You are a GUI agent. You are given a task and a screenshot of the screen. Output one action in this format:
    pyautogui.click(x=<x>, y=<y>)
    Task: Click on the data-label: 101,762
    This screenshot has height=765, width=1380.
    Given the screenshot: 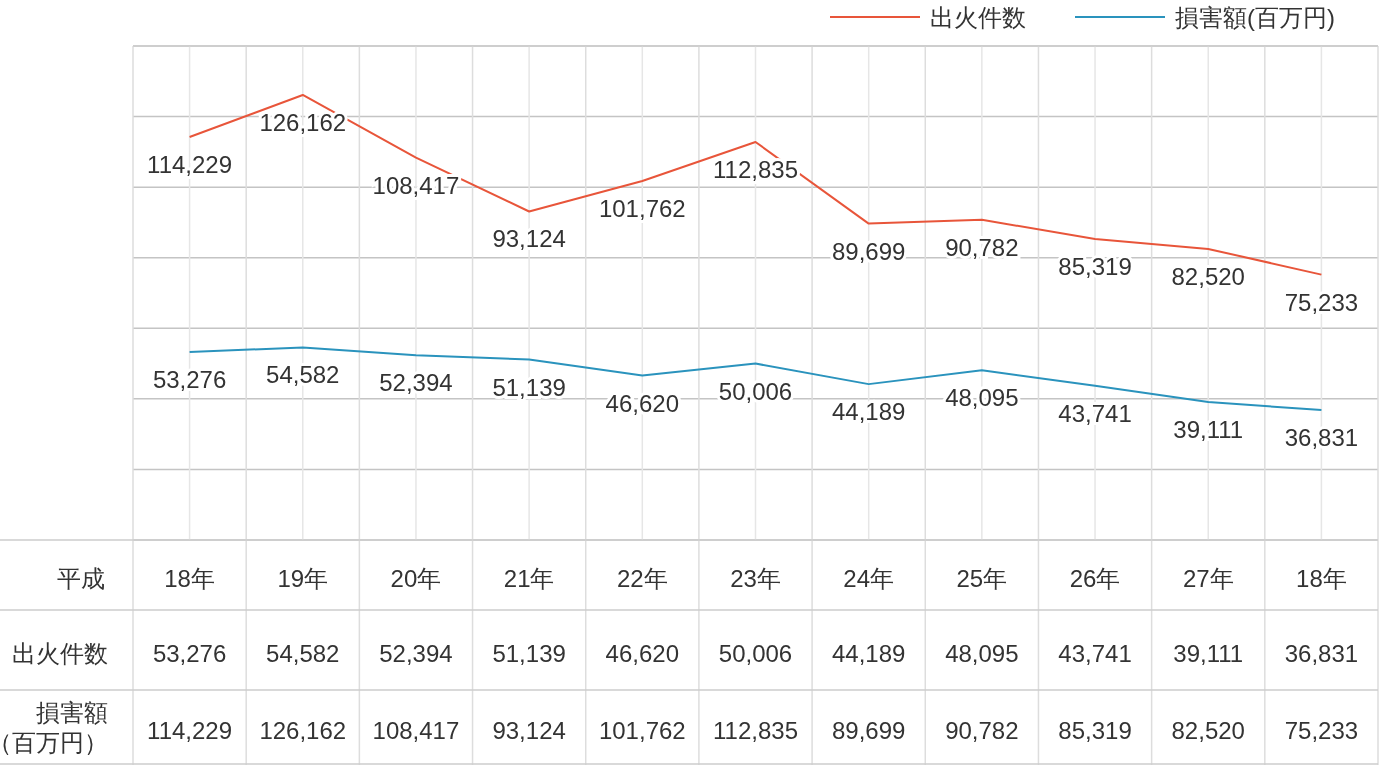 What is the action you would take?
    pyautogui.click(x=642, y=209)
    